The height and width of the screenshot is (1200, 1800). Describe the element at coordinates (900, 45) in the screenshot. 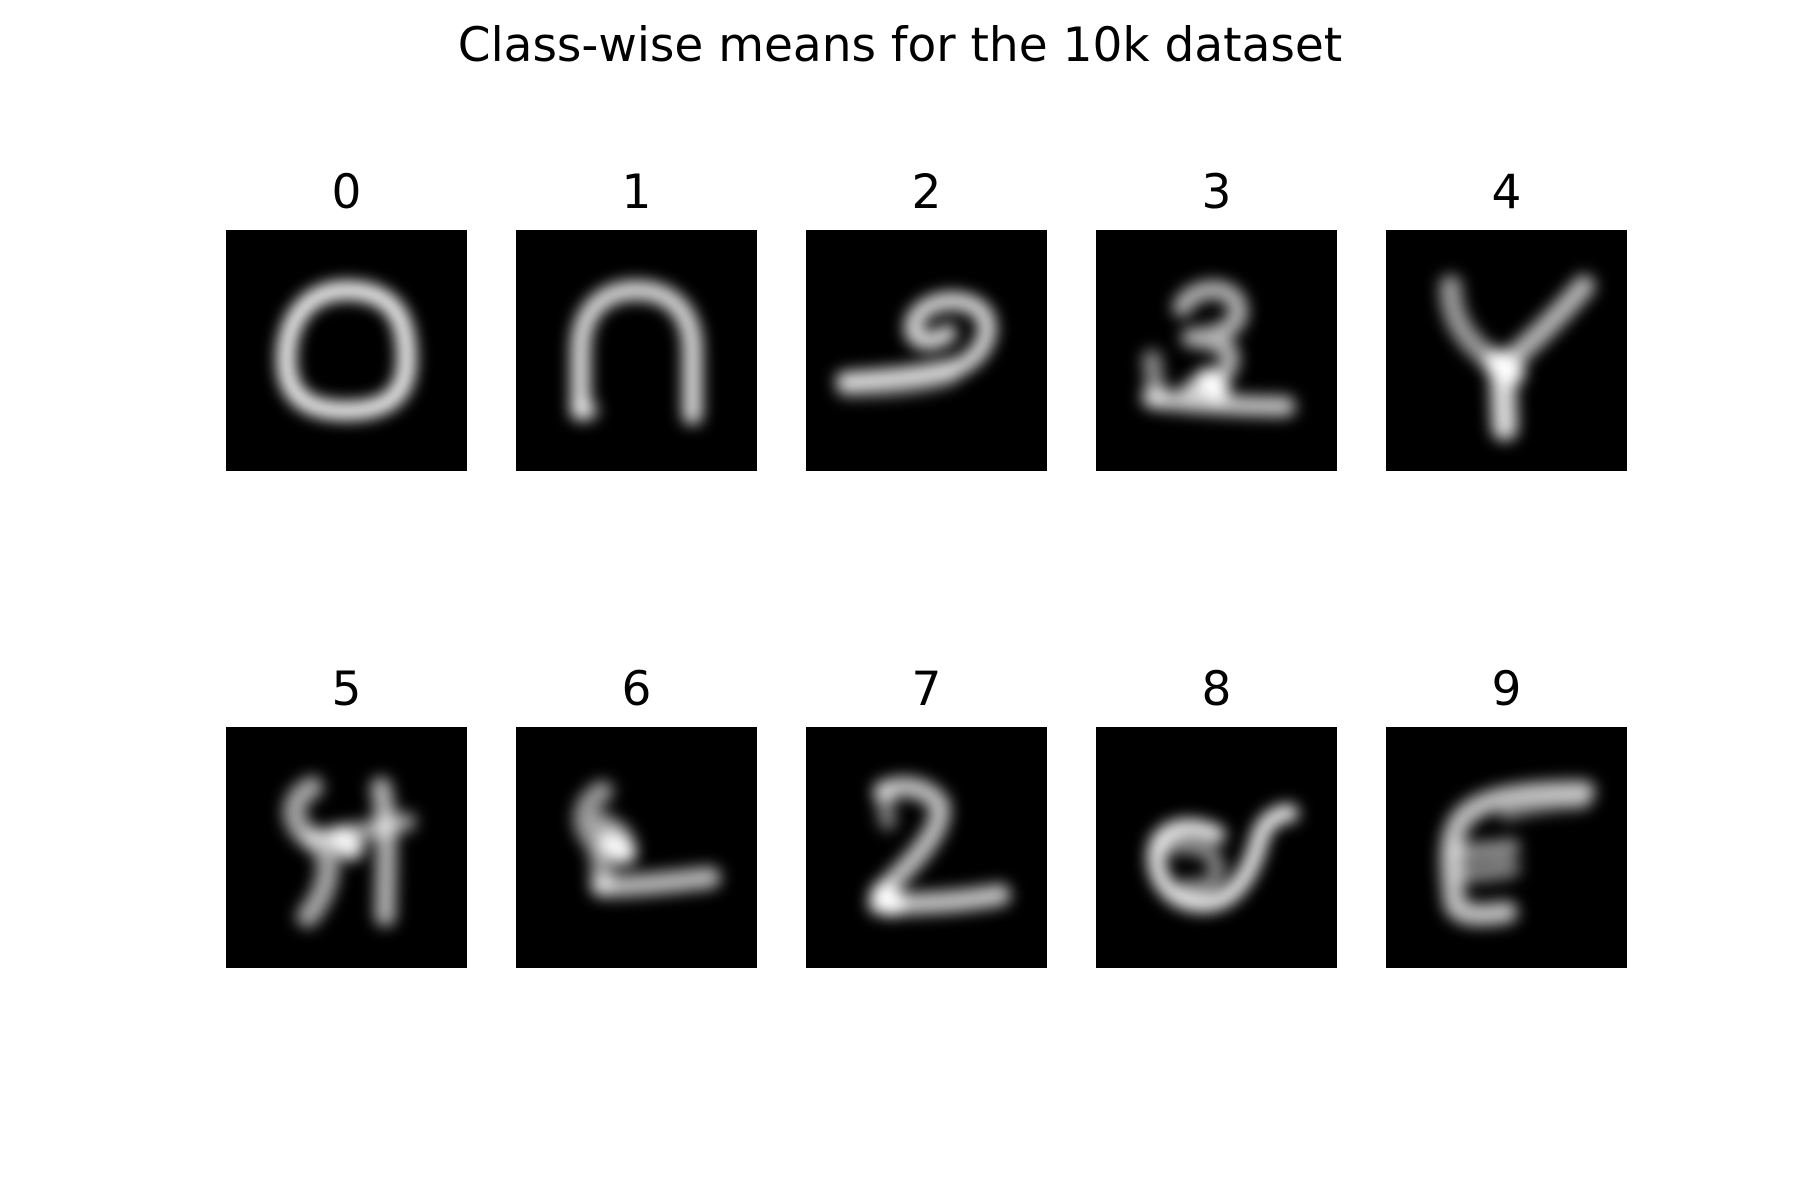

I see `figure-title: Class-wise means for the 10k dataset` at that location.